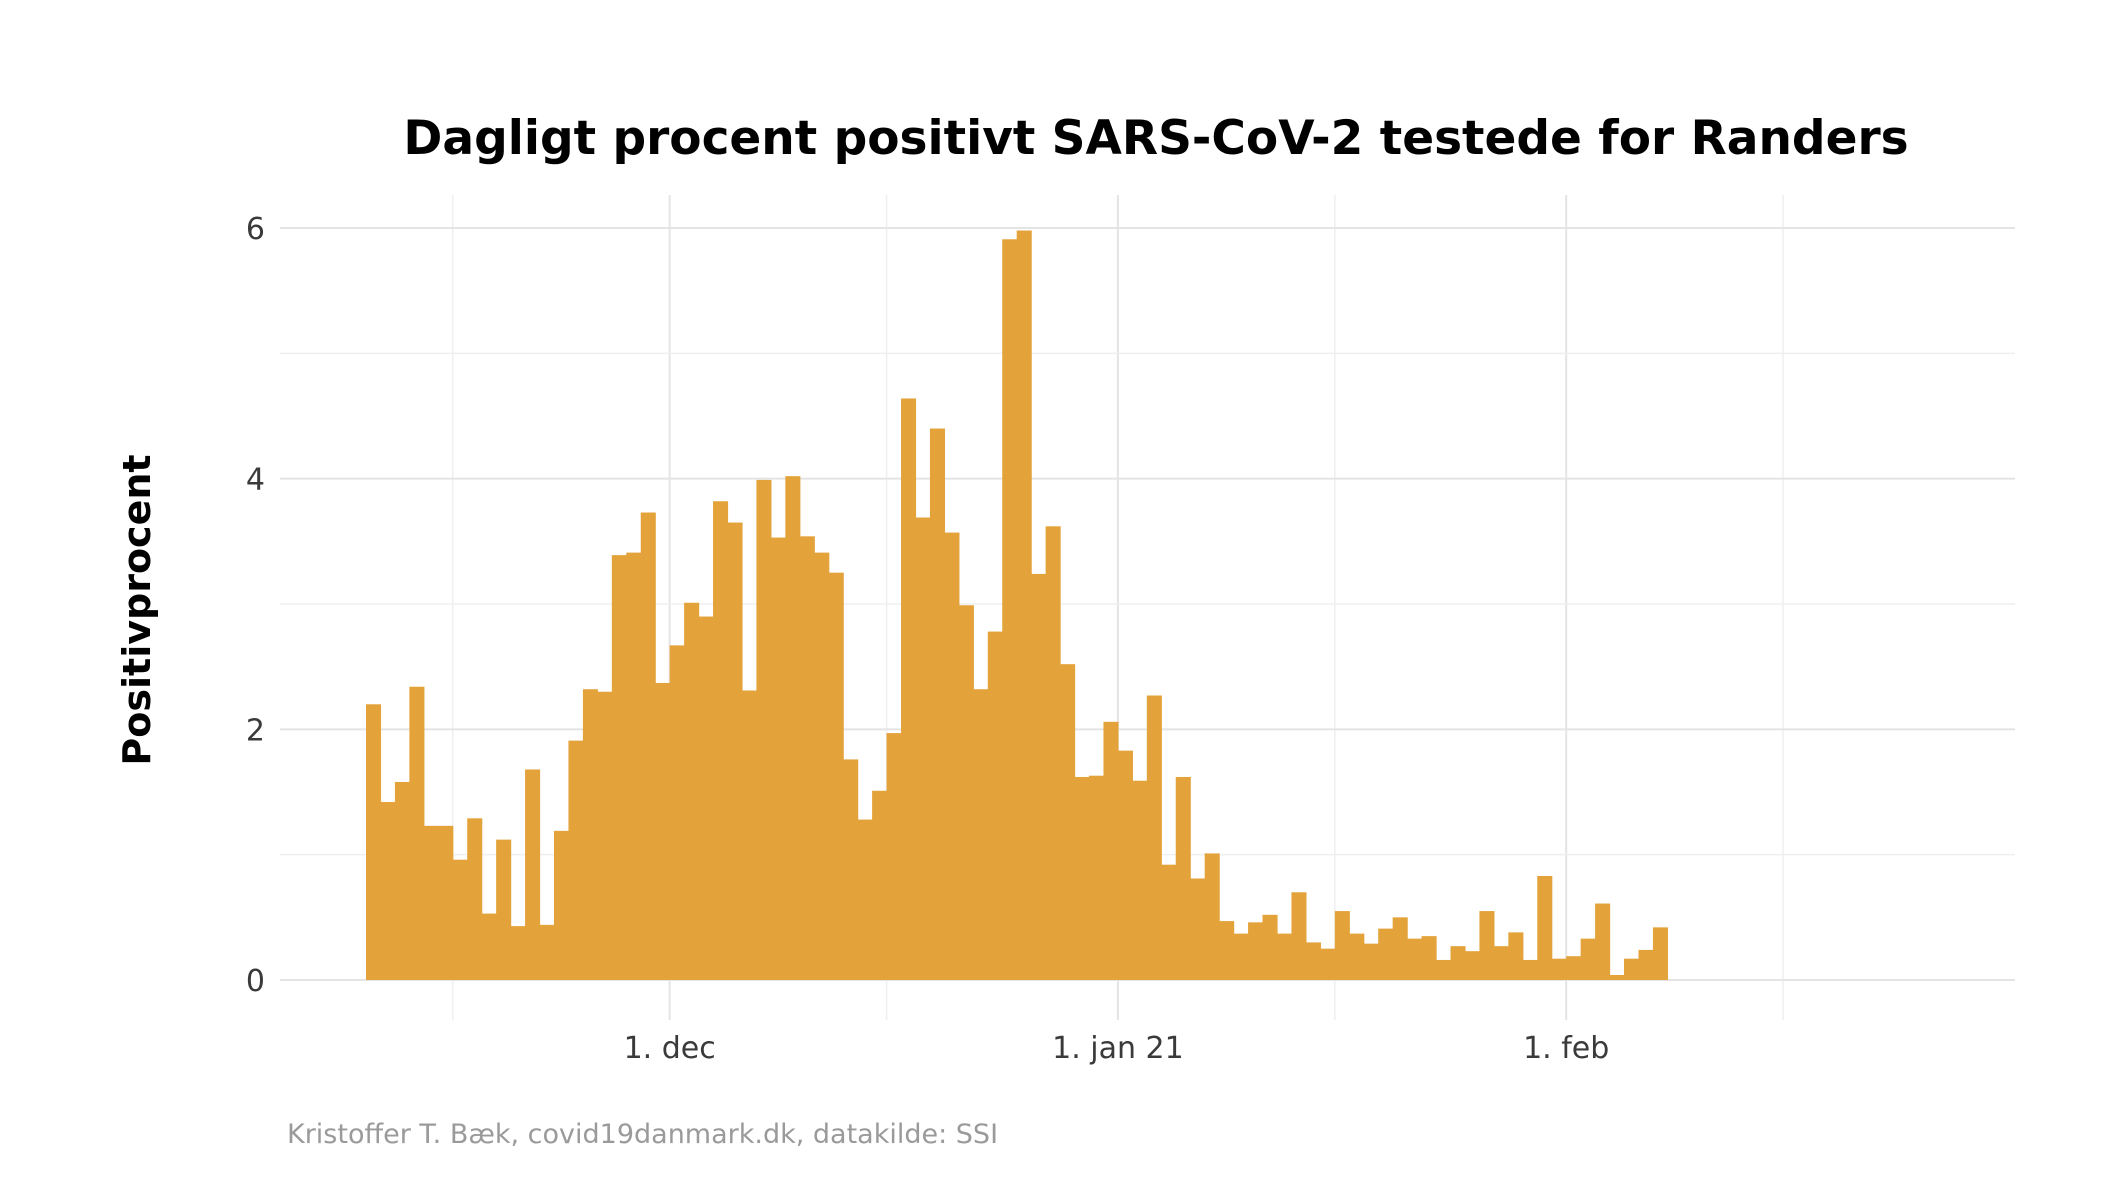 This screenshot has width=2125, height=1181. What do you see at coordinates (137, 609) in the screenshot?
I see `y-axis-label: Positivprocent` at bounding box center [137, 609].